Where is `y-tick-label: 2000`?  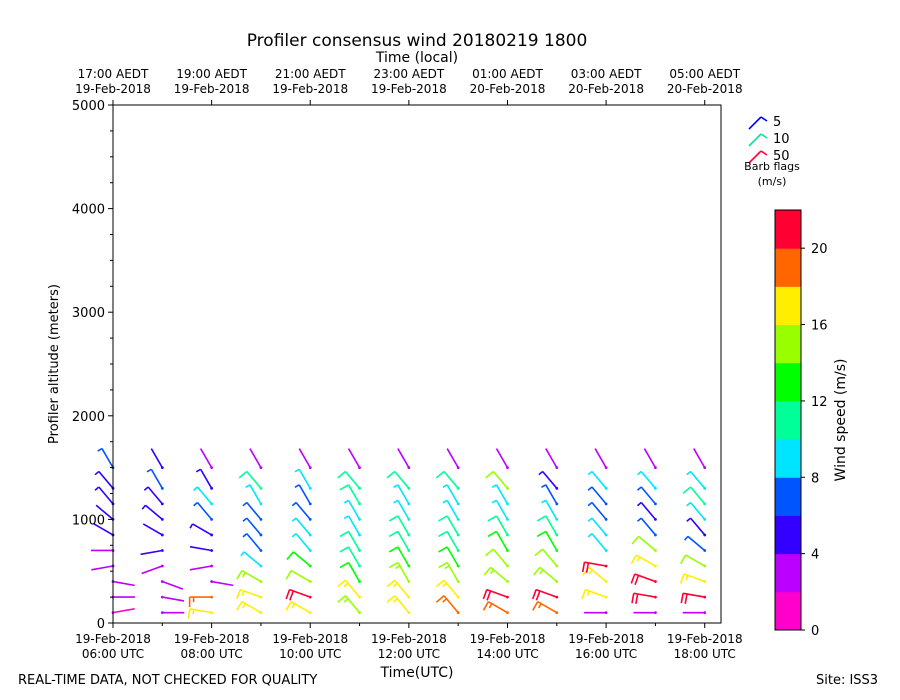 y-tick-label: 2000 is located at coordinates (88, 417).